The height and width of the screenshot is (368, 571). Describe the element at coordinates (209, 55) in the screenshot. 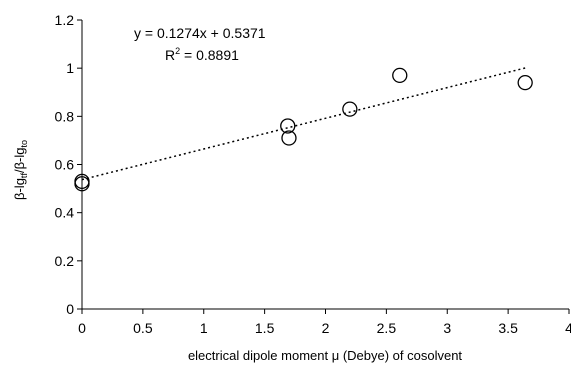

I see `r-squared-value: = 0.8891` at that location.